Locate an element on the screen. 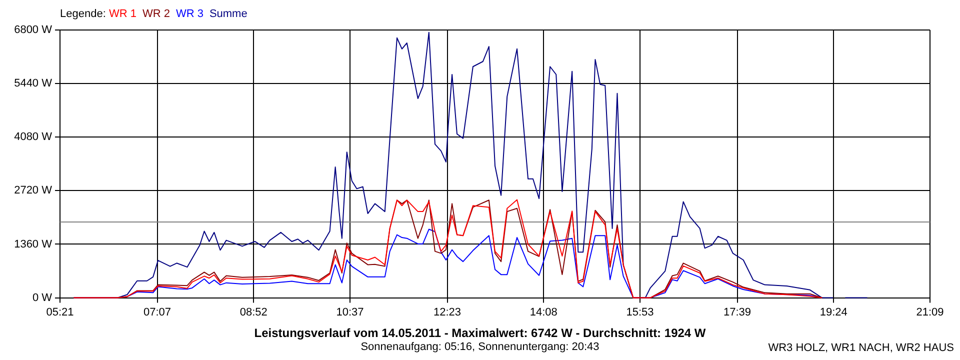  x-tick-label: 19:24 is located at coordinates (834, 312).